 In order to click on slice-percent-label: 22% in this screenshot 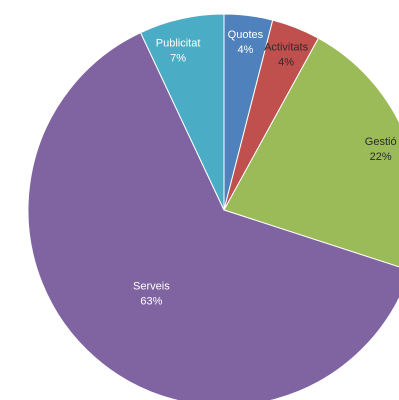, I will do `click(381, 157)`.